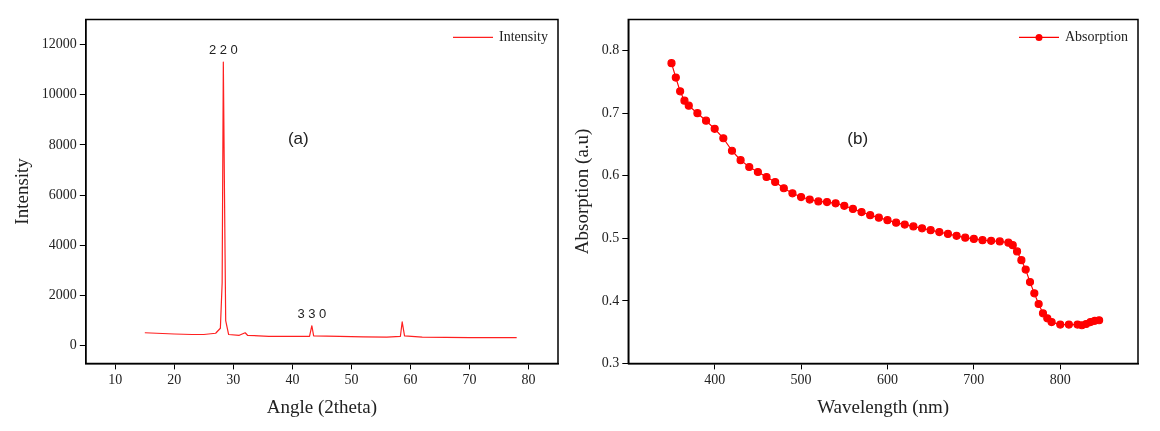 The width and height of the screenshot is (1160, 431). Describe the element at coordinates (73, 345) in the screenshot. I see `y-tick-label: 0` at that location.